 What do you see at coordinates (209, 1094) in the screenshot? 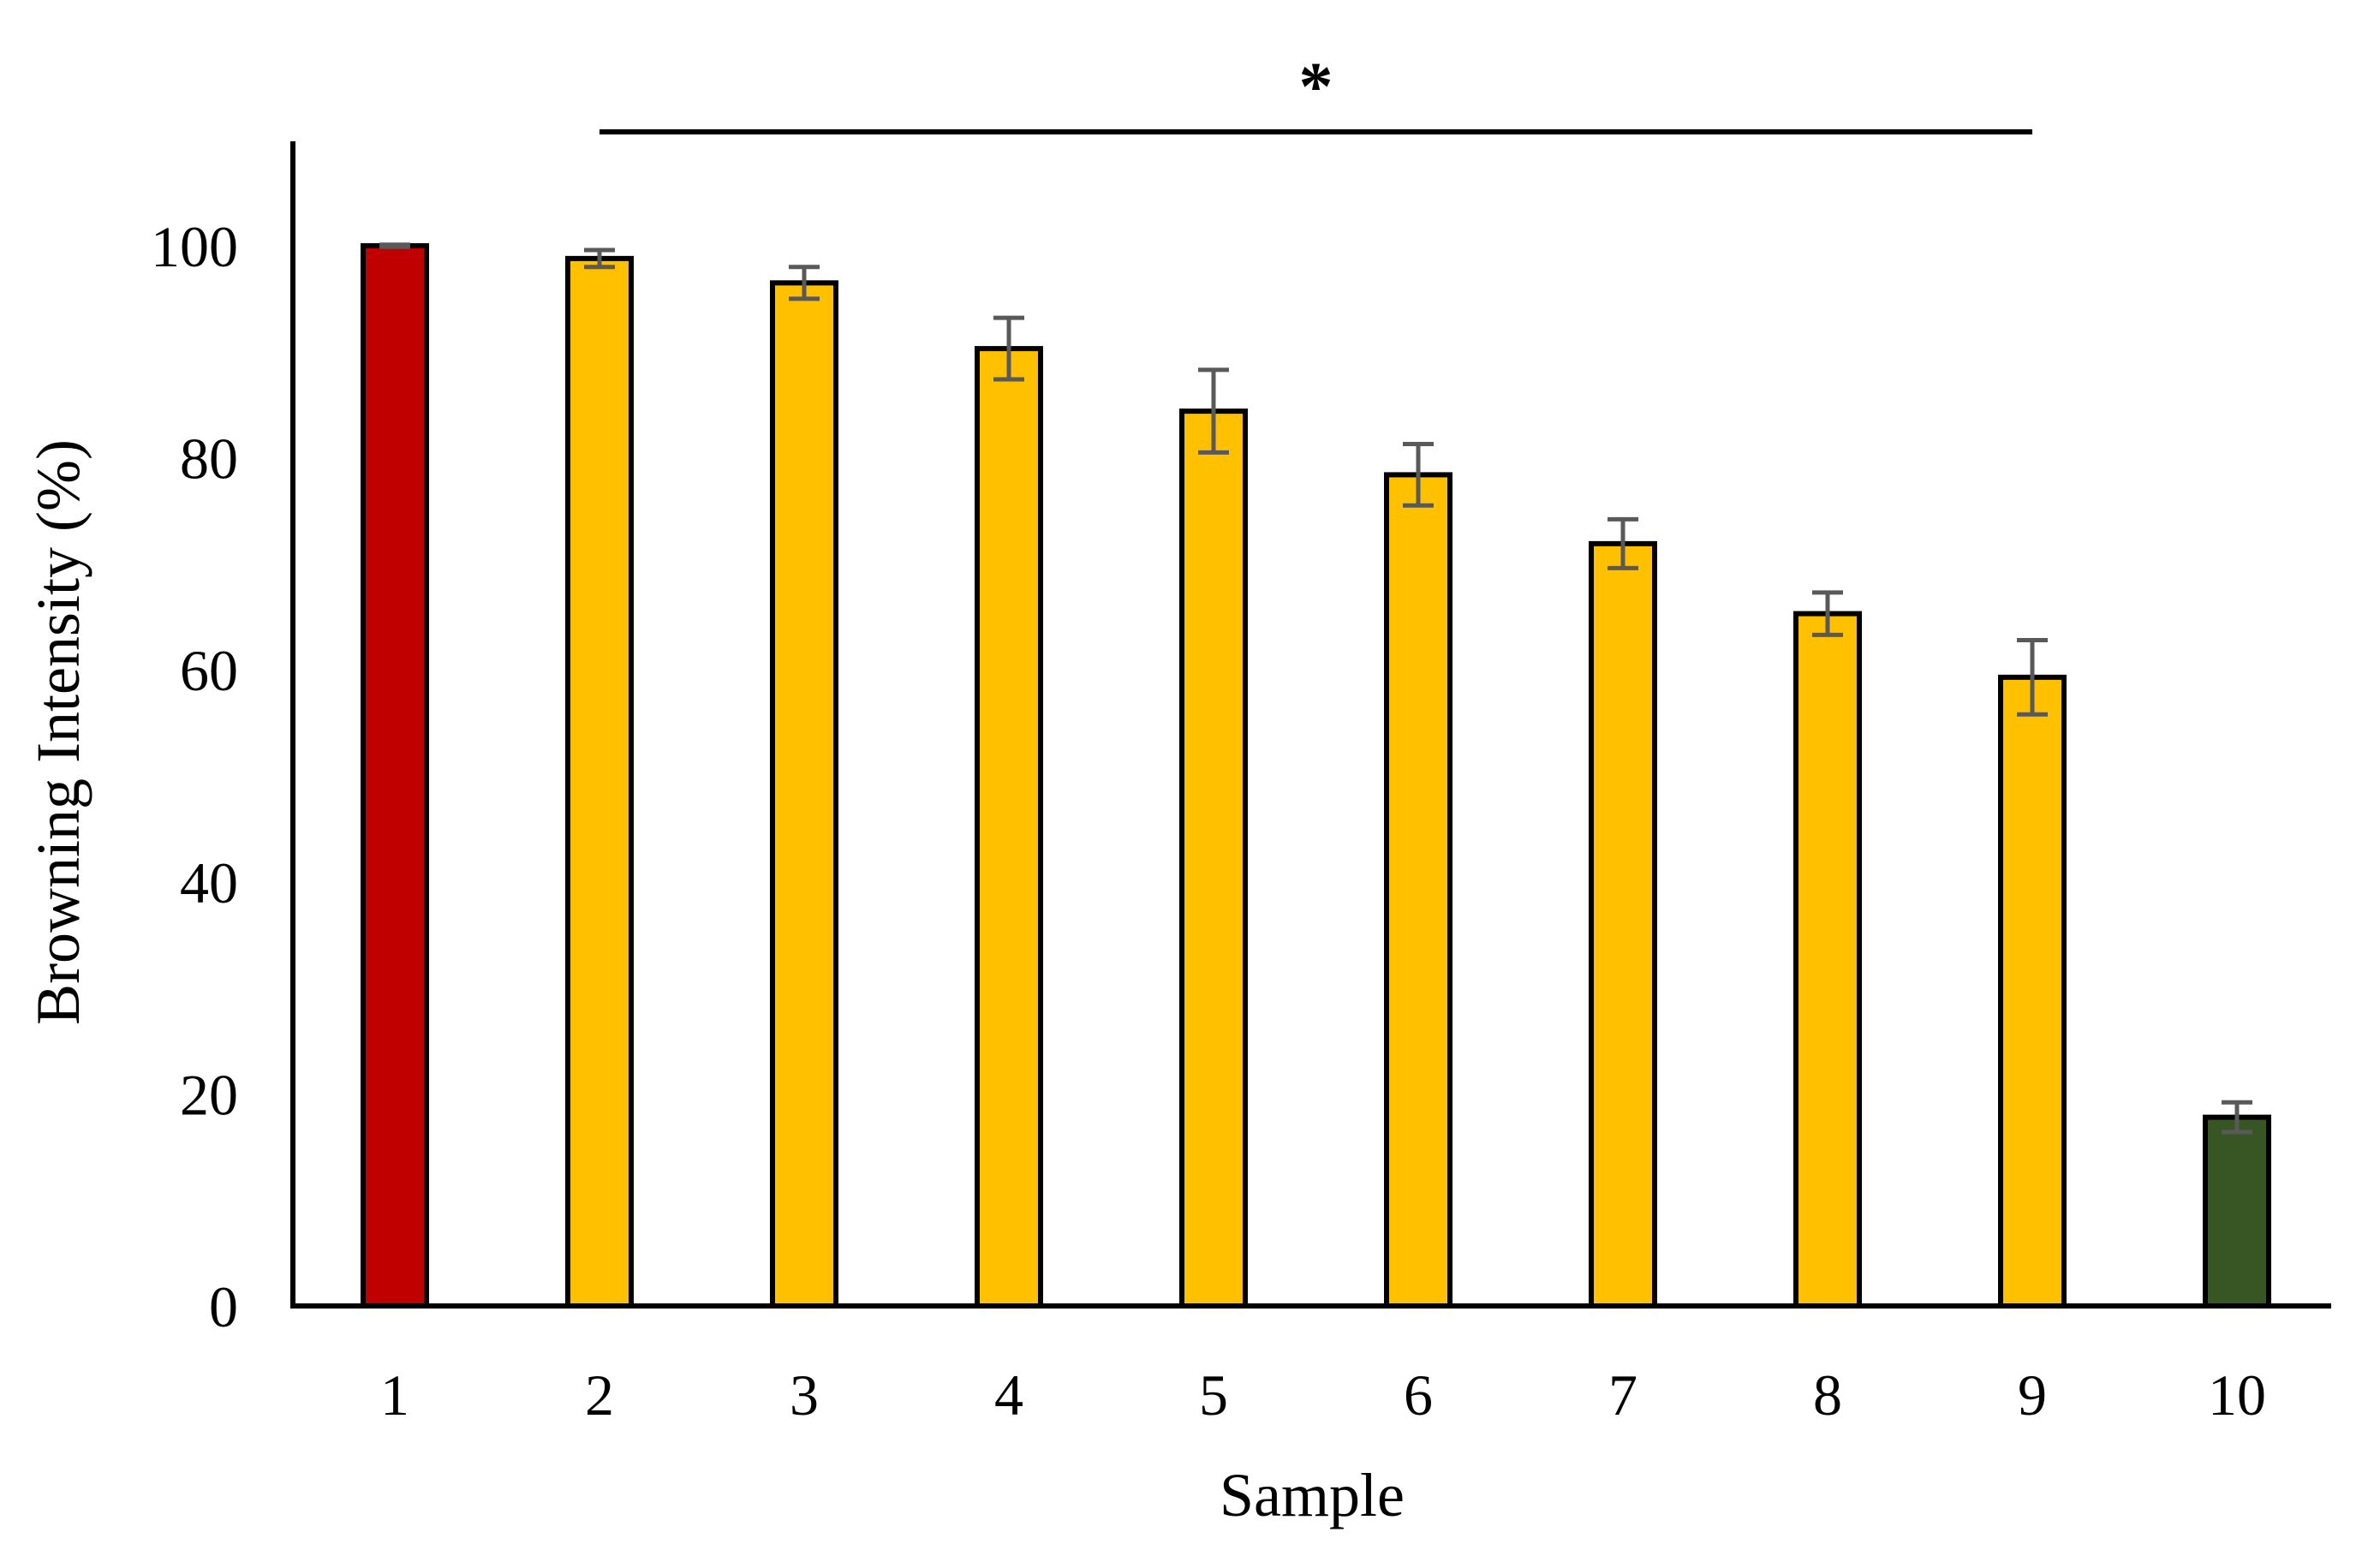
I see `y-tick-label-20: 20` at bounding box center [209, 1094].